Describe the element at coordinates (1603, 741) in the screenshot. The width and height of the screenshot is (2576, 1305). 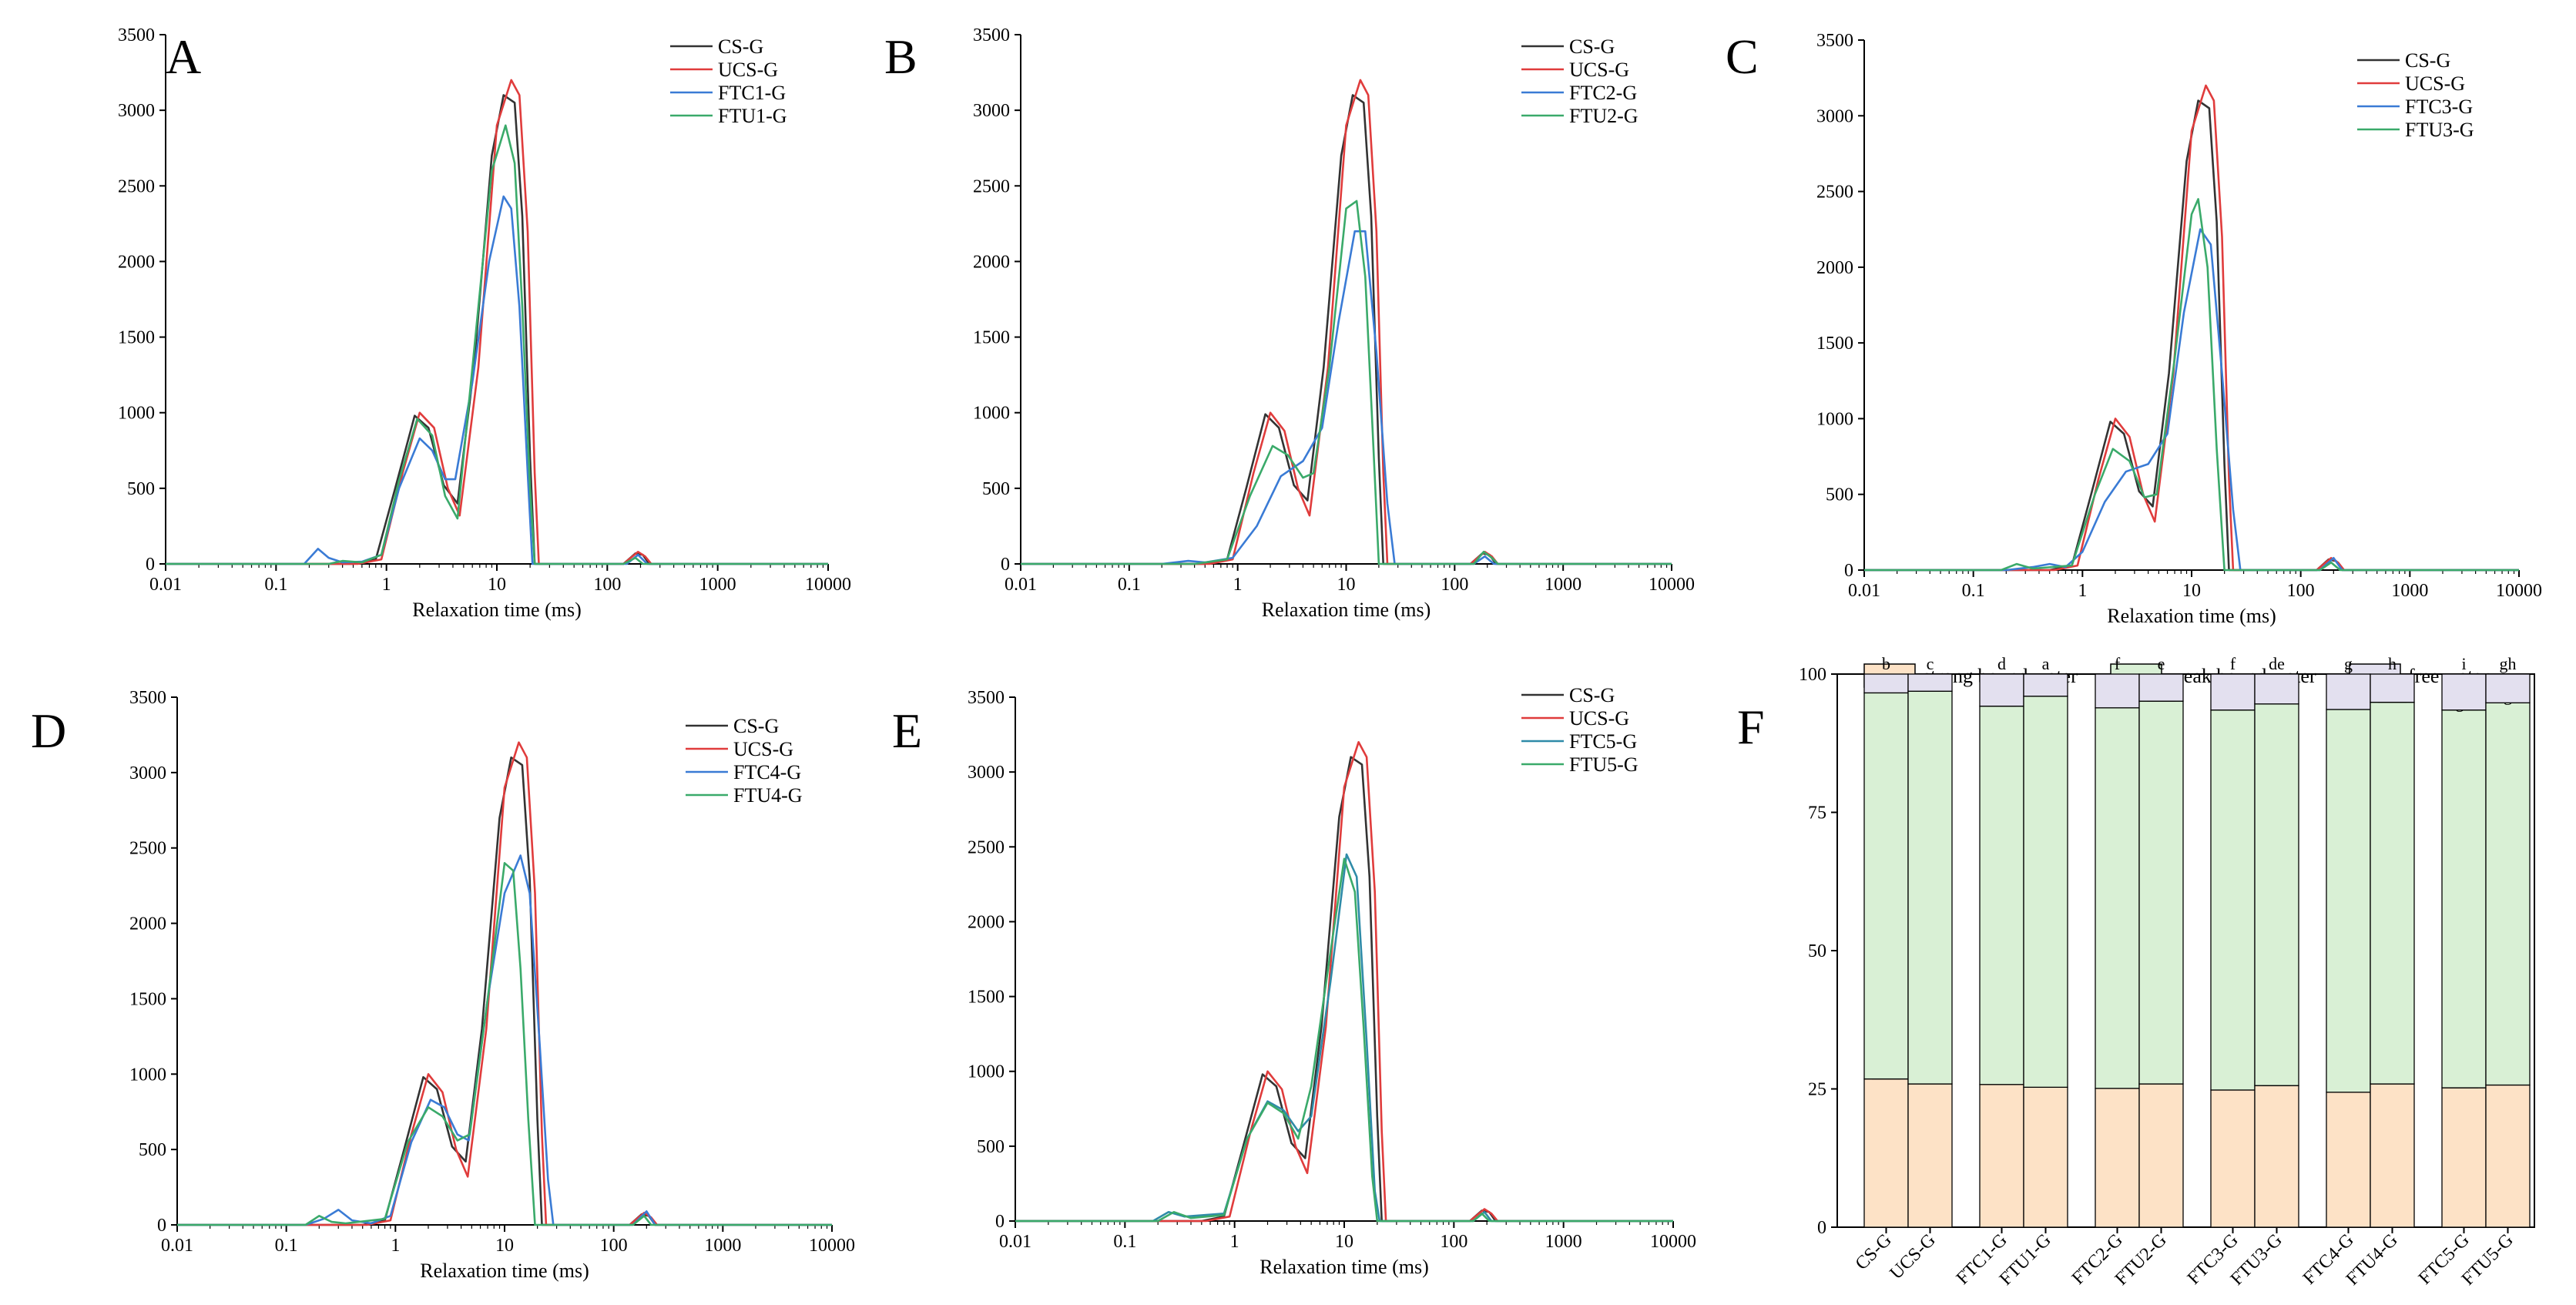
I see `panel-e-legend-label: FTC5-G` at that location.